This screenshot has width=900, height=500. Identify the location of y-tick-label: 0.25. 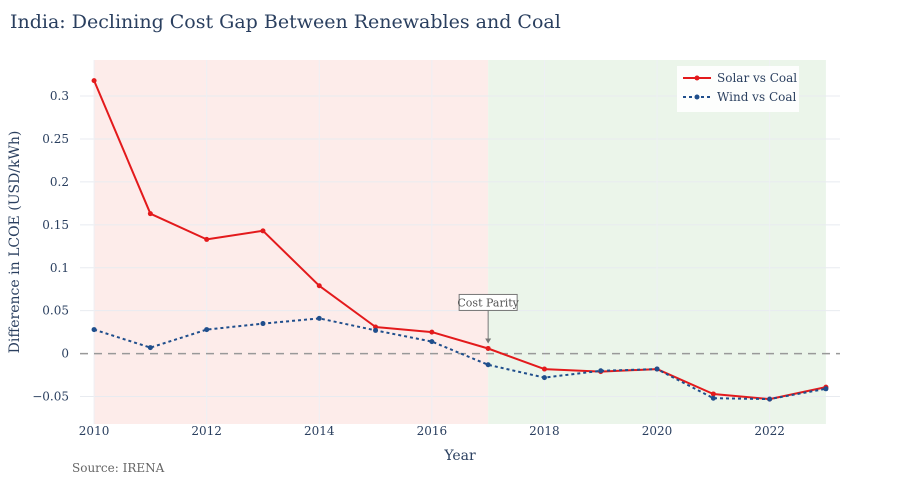
(55, 139).